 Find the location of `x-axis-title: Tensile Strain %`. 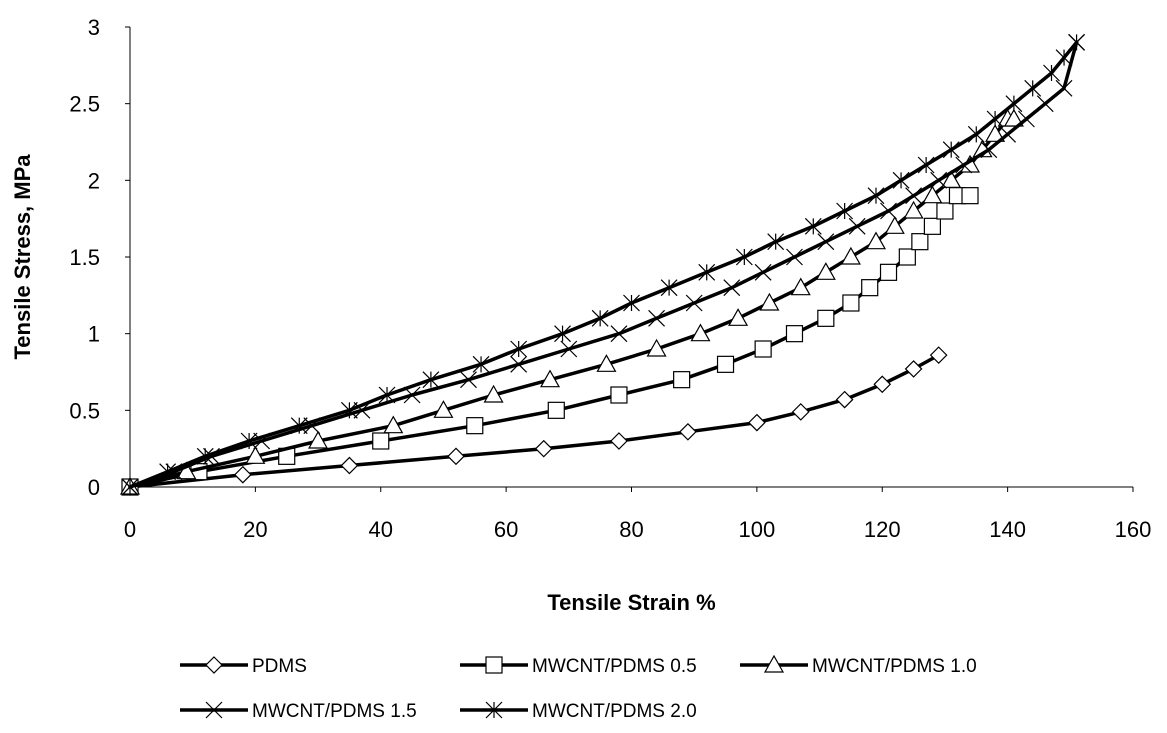

x-axis-title: Tensile Strain % is located at coordinates (631, 602).